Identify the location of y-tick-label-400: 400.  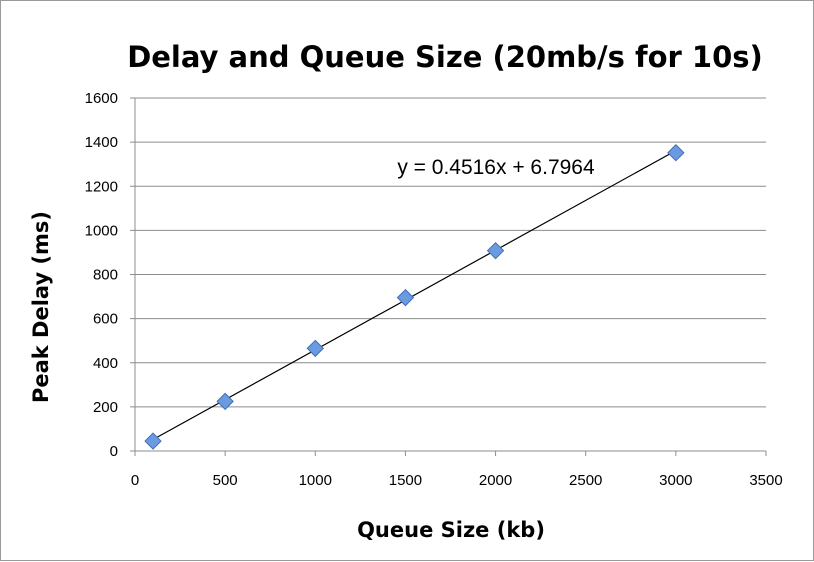
(105, 363).